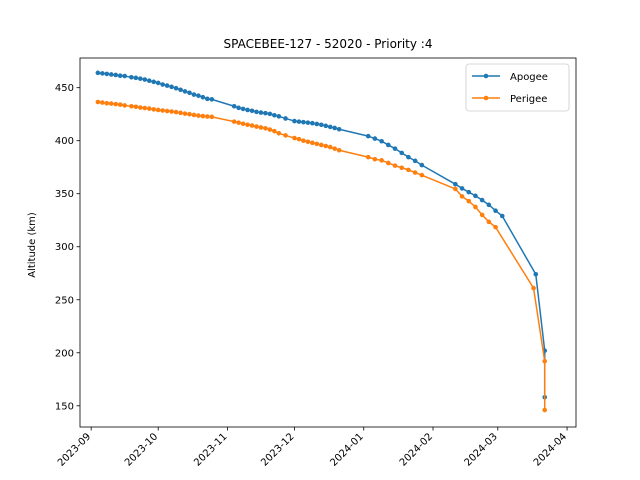 The image size is (640, 480). What do you see at coordinates (64, 194) in the screenshot?
I see `y-tick-label: 350` at bounding box center [64, 194].